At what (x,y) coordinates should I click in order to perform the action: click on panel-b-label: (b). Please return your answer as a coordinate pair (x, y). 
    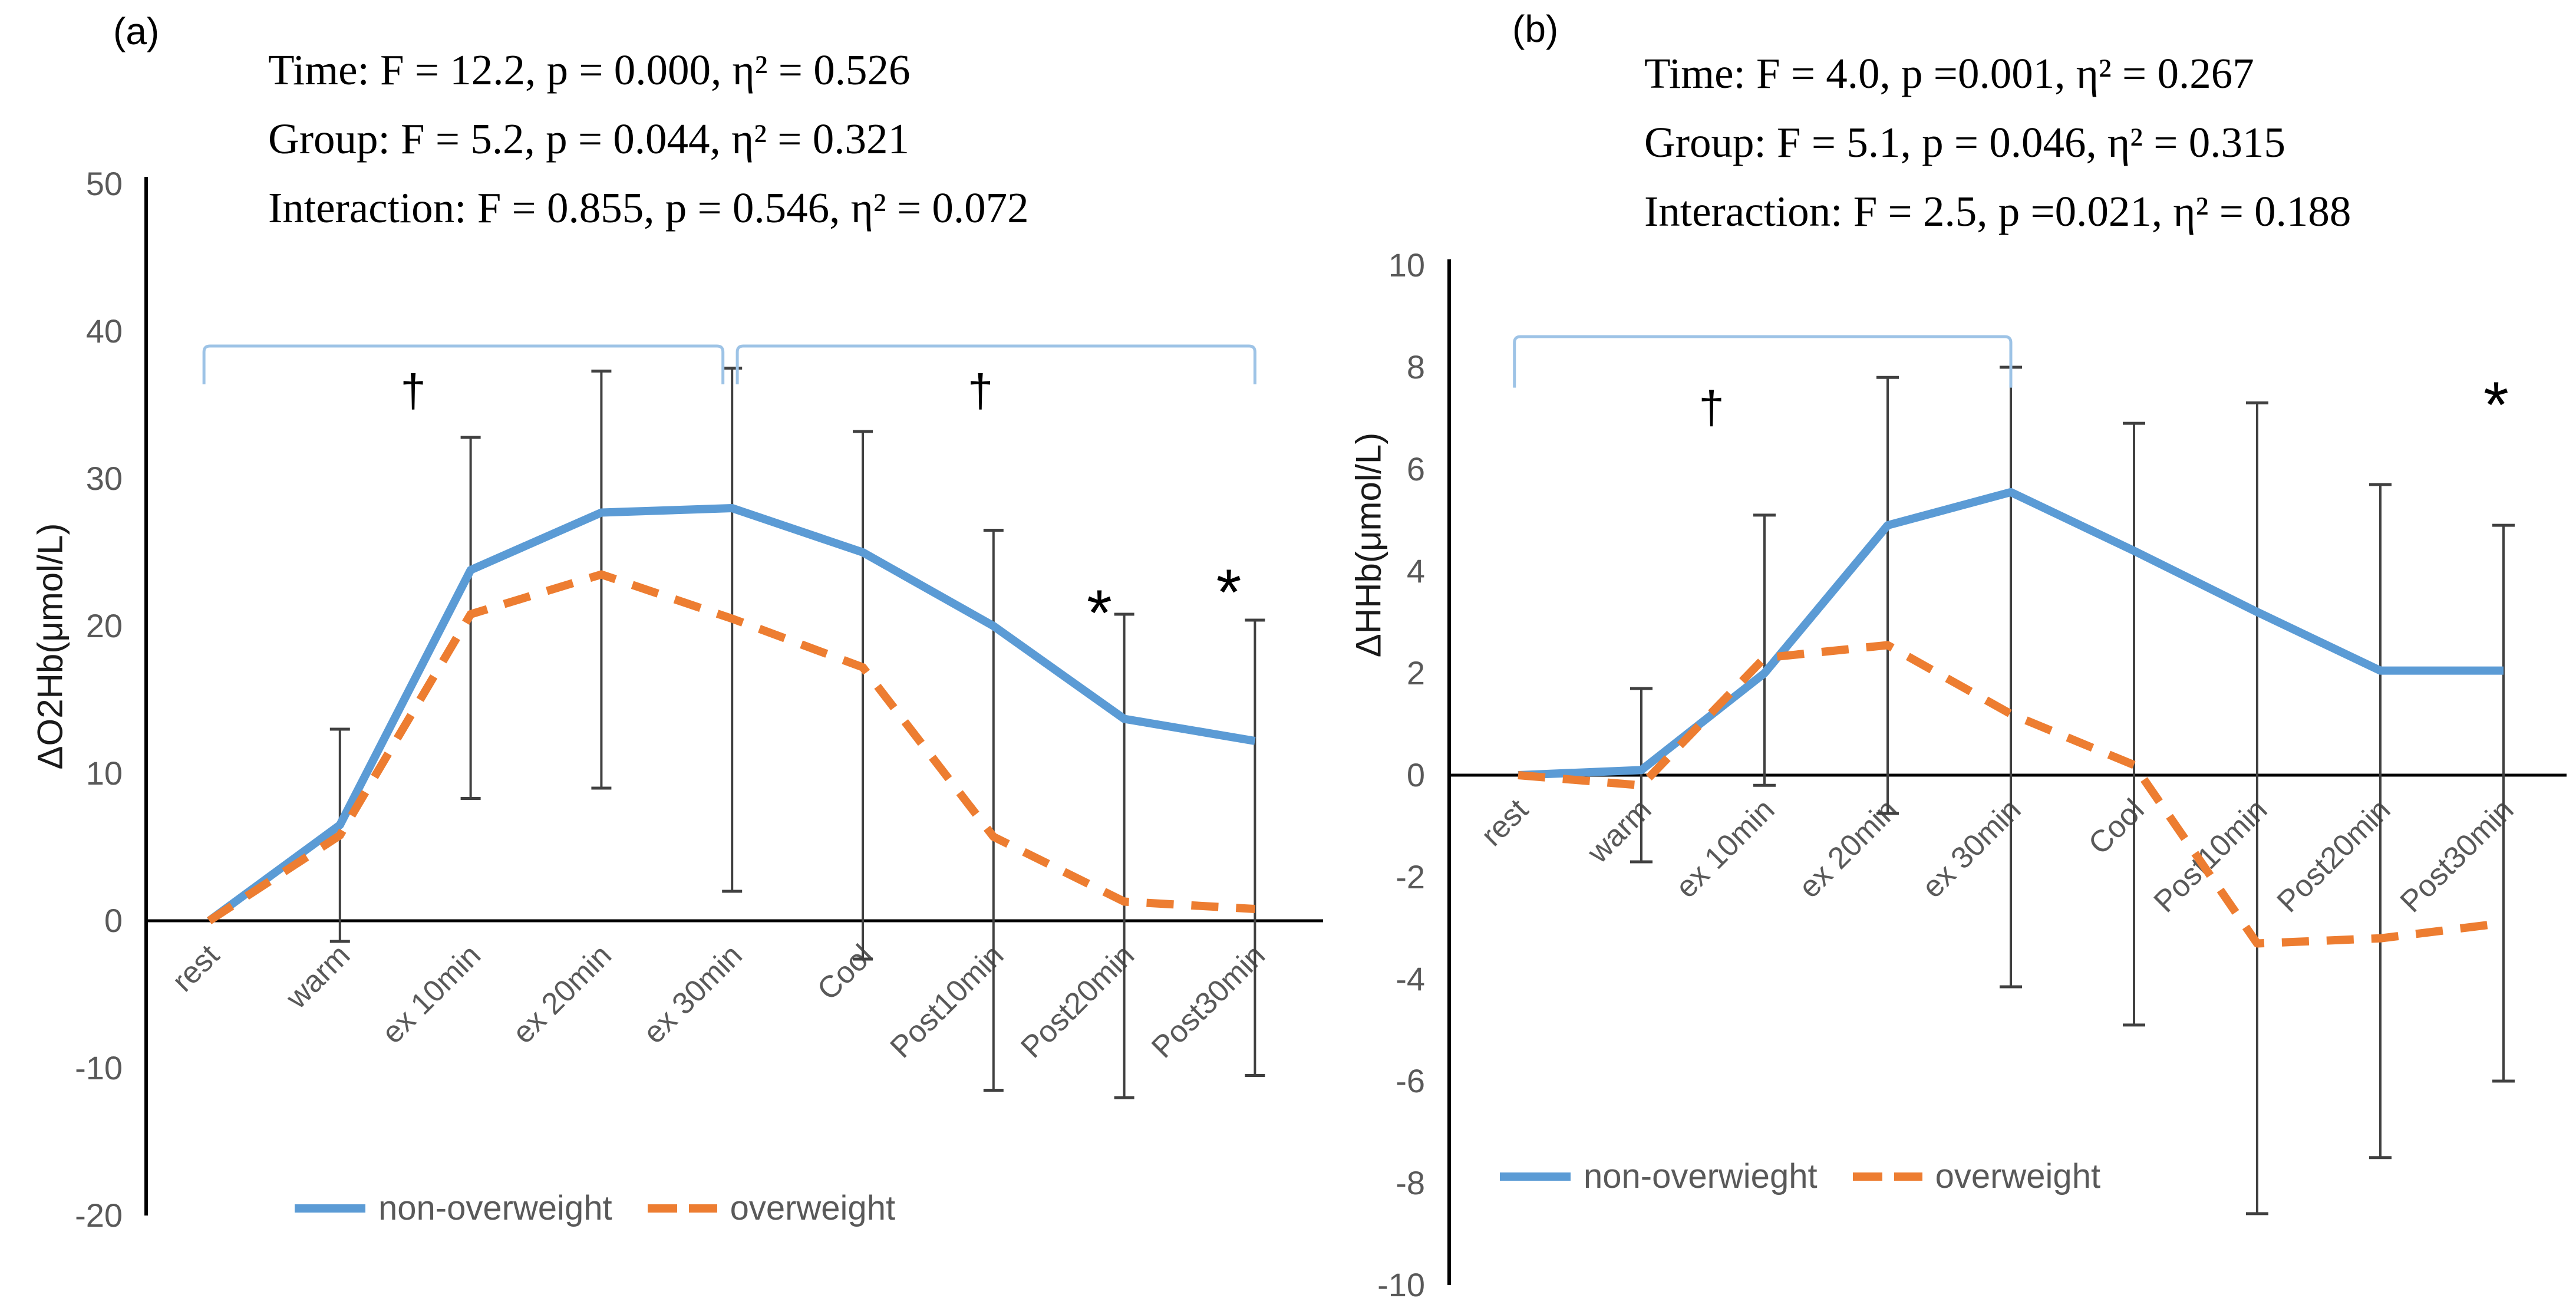
    Looking at the image, I should click on (1536, 29).